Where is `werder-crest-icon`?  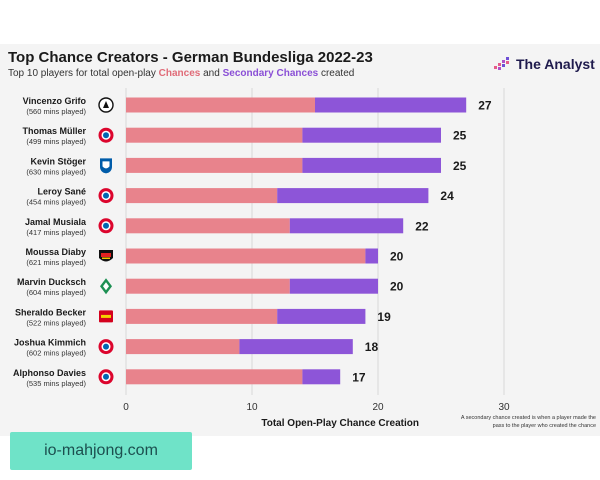
werder-crest-icon is located at coordinates (106, 286).